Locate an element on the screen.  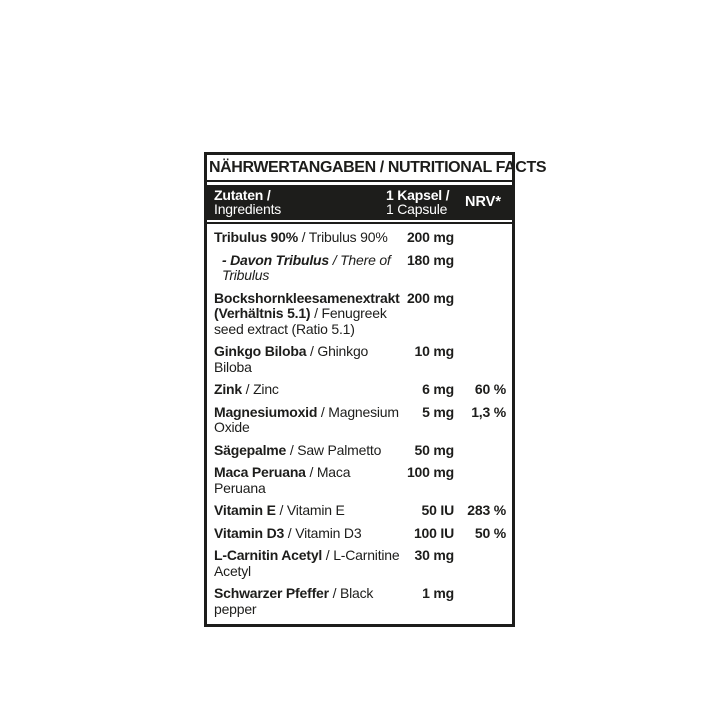
table-row: Vitamin E / Vitamin E 50 IU 283 % is located at coordinates (361, 510).